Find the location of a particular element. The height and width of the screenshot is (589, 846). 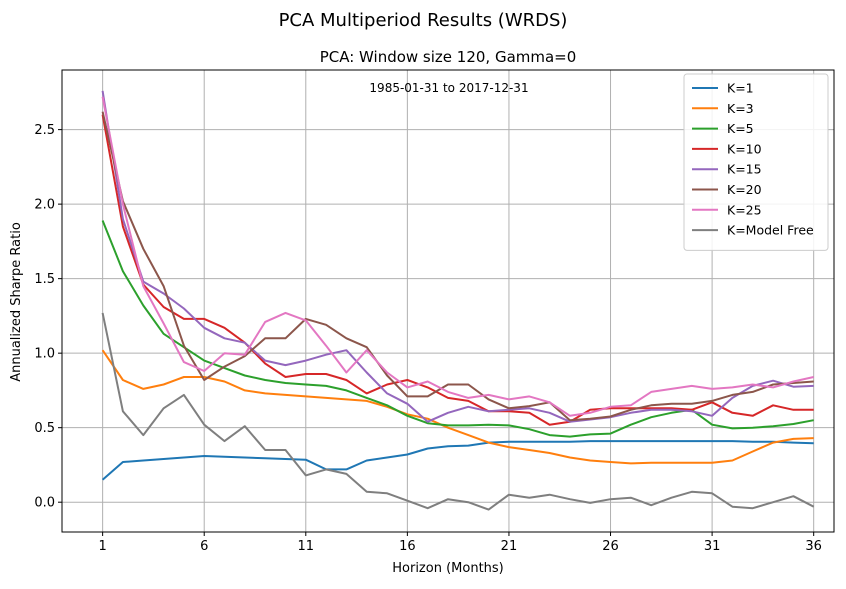

y-tick-label: 0.5 is located at coordinates (44, 428).